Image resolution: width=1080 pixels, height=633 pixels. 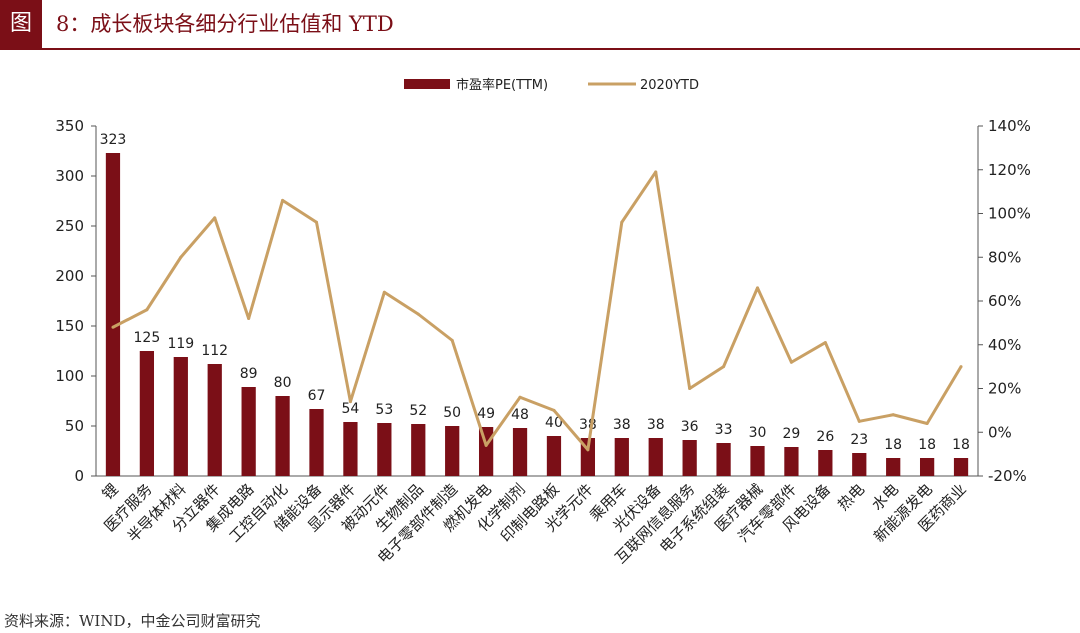 I want to click on left-tick-label: 150, so click(x=69, y=326).